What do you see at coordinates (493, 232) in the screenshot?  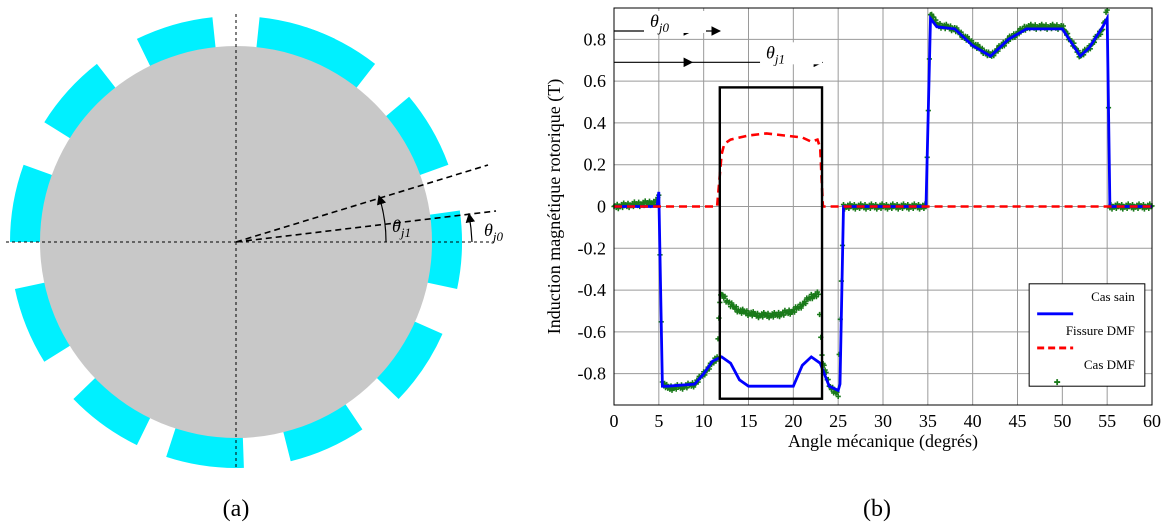 I see `theta-j0-label: θj0` at bounding box center [493, 232].